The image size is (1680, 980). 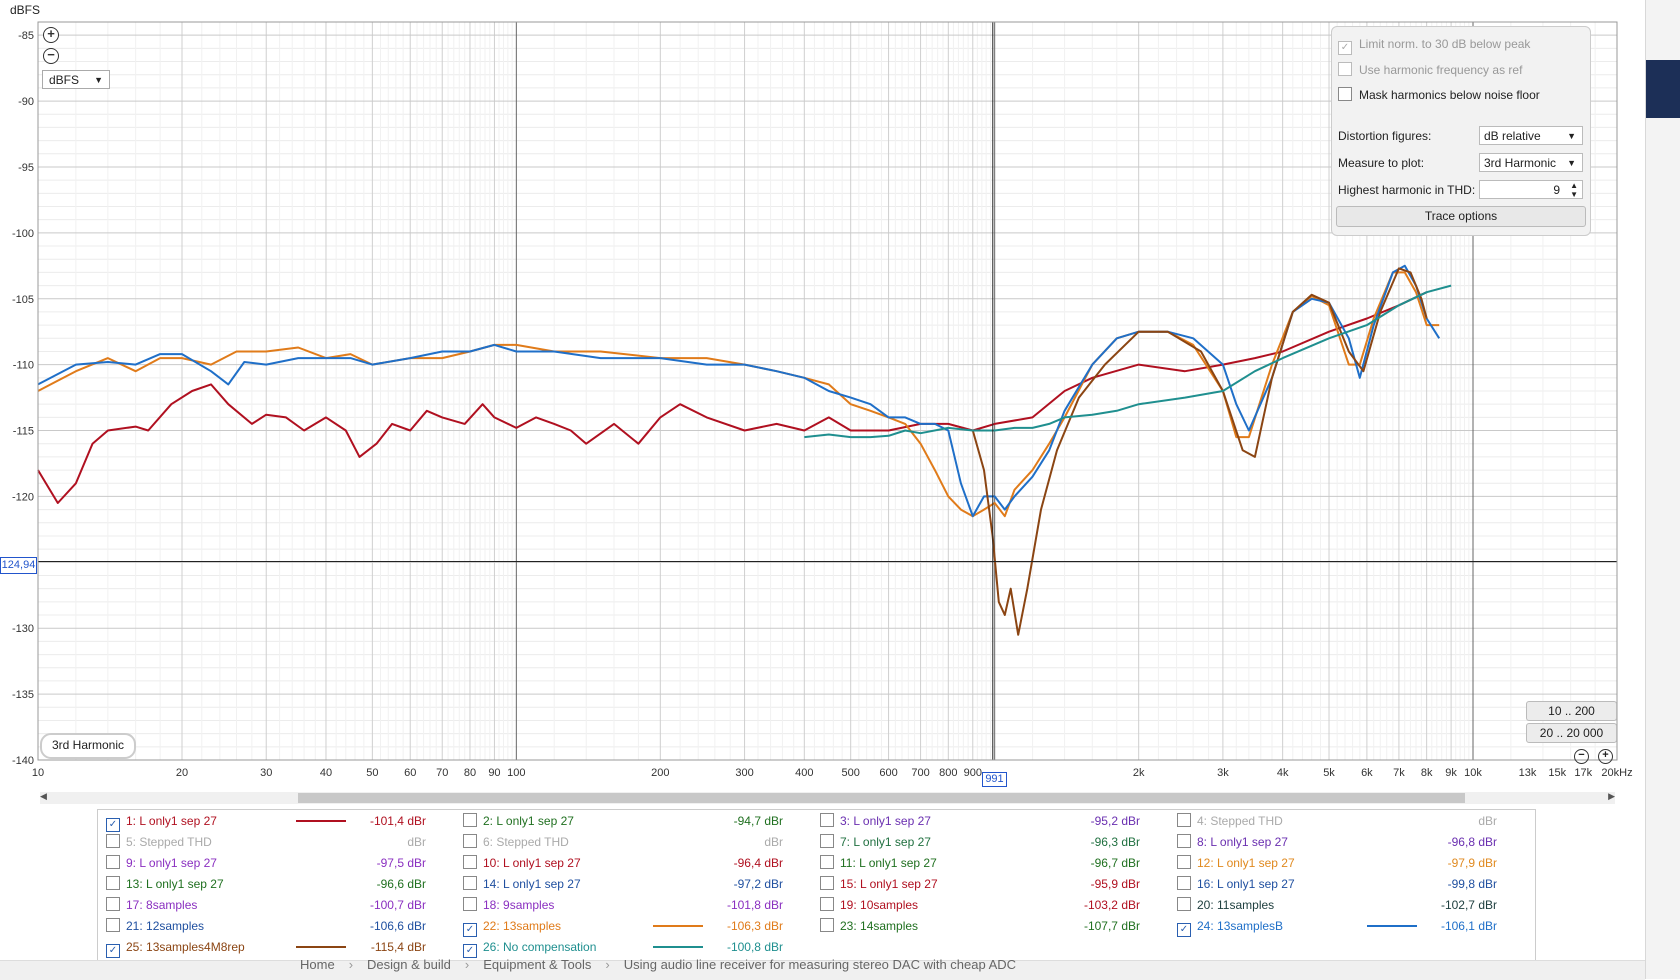 What do you see at coordinates (1557, 773) in the screenshot?
I see `x-tick-label: 15k` at bounding box center [1557, 773].